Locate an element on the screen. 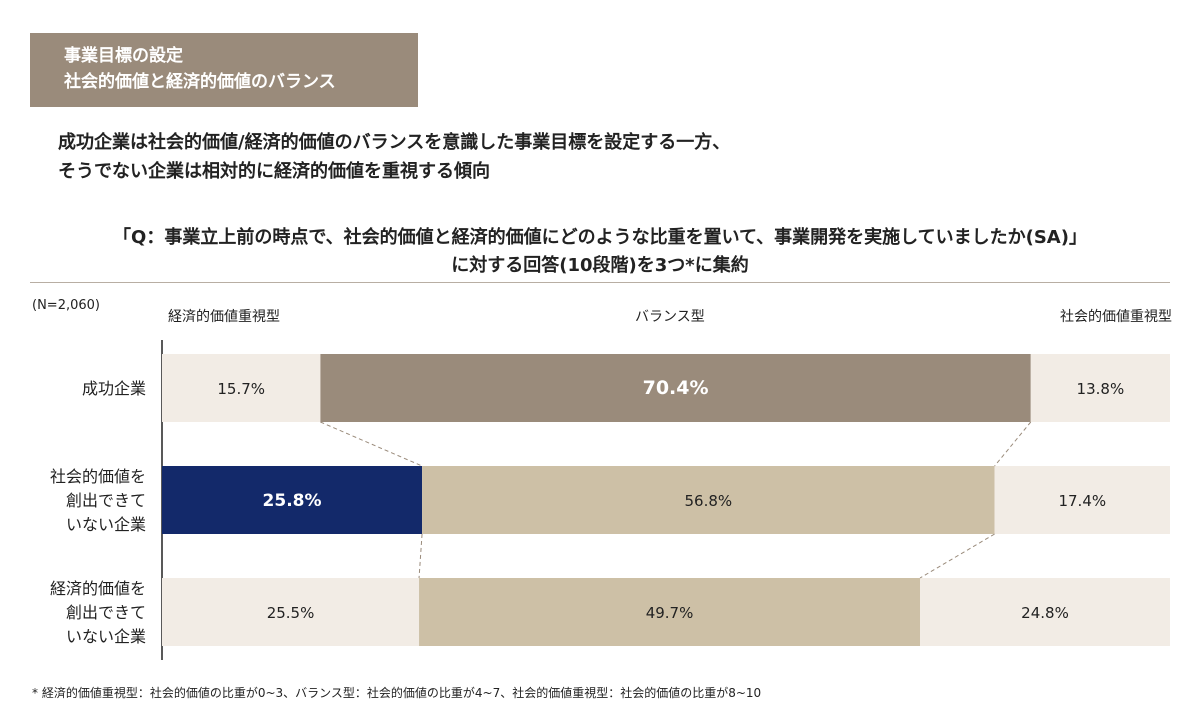 The height and width of the screenshot is (720, 1200). data-label: 25.5% is located at coordinates (291, 613).